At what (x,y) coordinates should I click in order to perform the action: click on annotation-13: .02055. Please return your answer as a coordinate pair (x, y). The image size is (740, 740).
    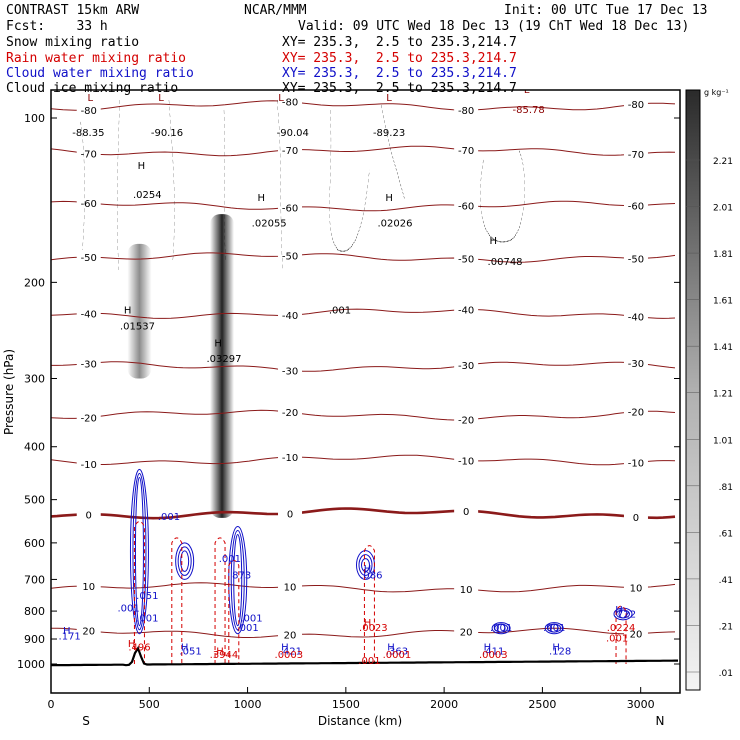
    Looking at the image, I should click on (269, 223).